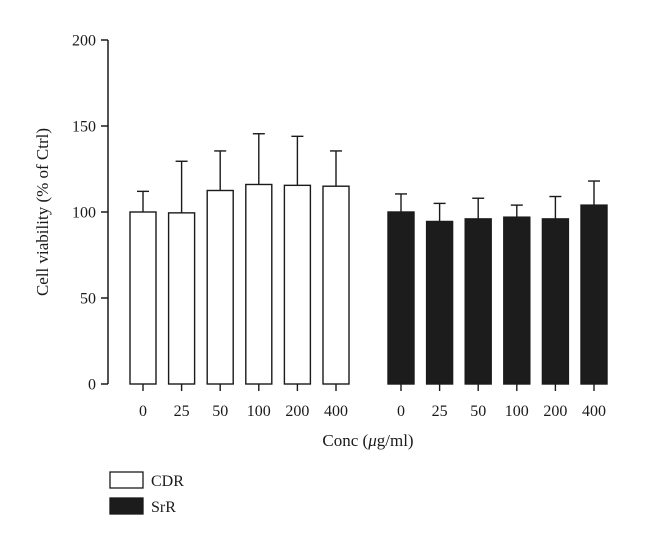  I want to click on x-axis-title-mu: μ, so click(372, 440).